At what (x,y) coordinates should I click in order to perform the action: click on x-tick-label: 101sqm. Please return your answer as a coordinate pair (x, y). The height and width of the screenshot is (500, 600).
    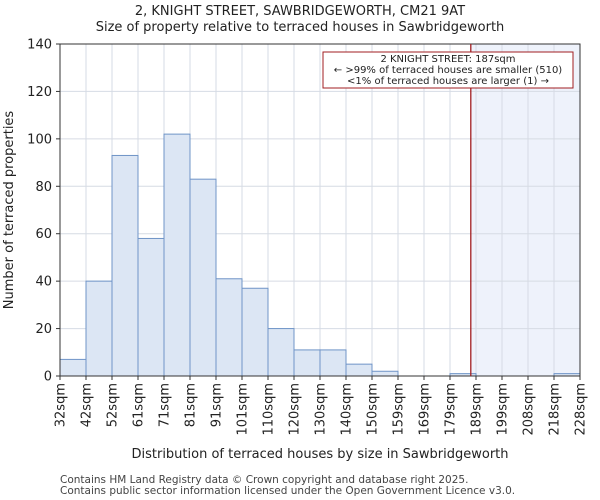
    Looking at the image, I should click on (243, 409).